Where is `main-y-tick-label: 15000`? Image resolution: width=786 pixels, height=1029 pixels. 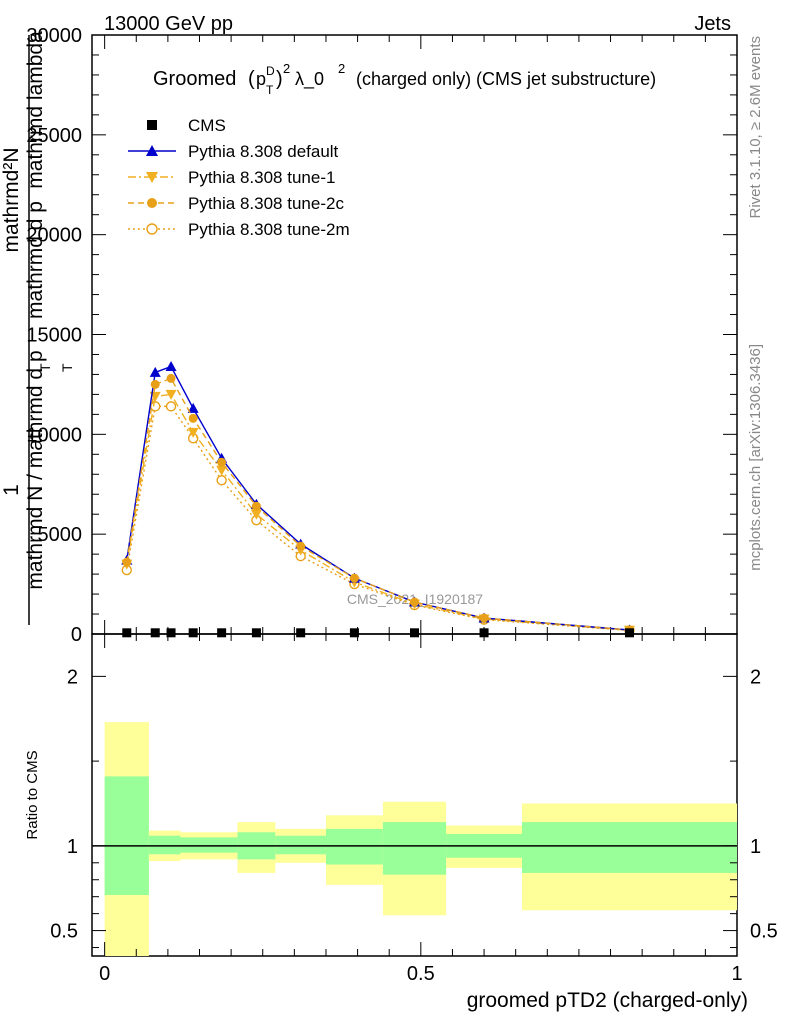 main-y-tick-label: 15000 is located at coordinates (54, 336).